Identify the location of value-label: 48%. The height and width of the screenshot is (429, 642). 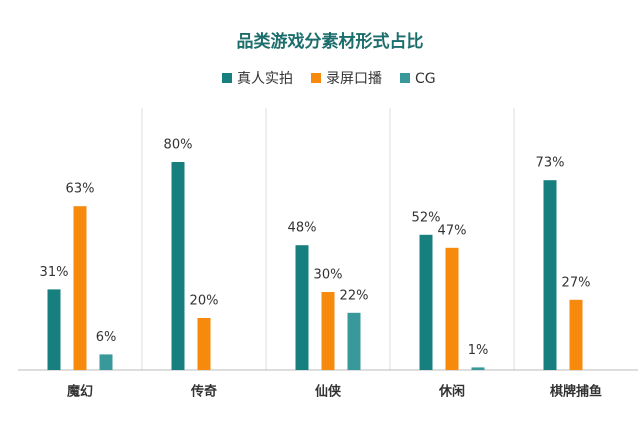
(302, 228).